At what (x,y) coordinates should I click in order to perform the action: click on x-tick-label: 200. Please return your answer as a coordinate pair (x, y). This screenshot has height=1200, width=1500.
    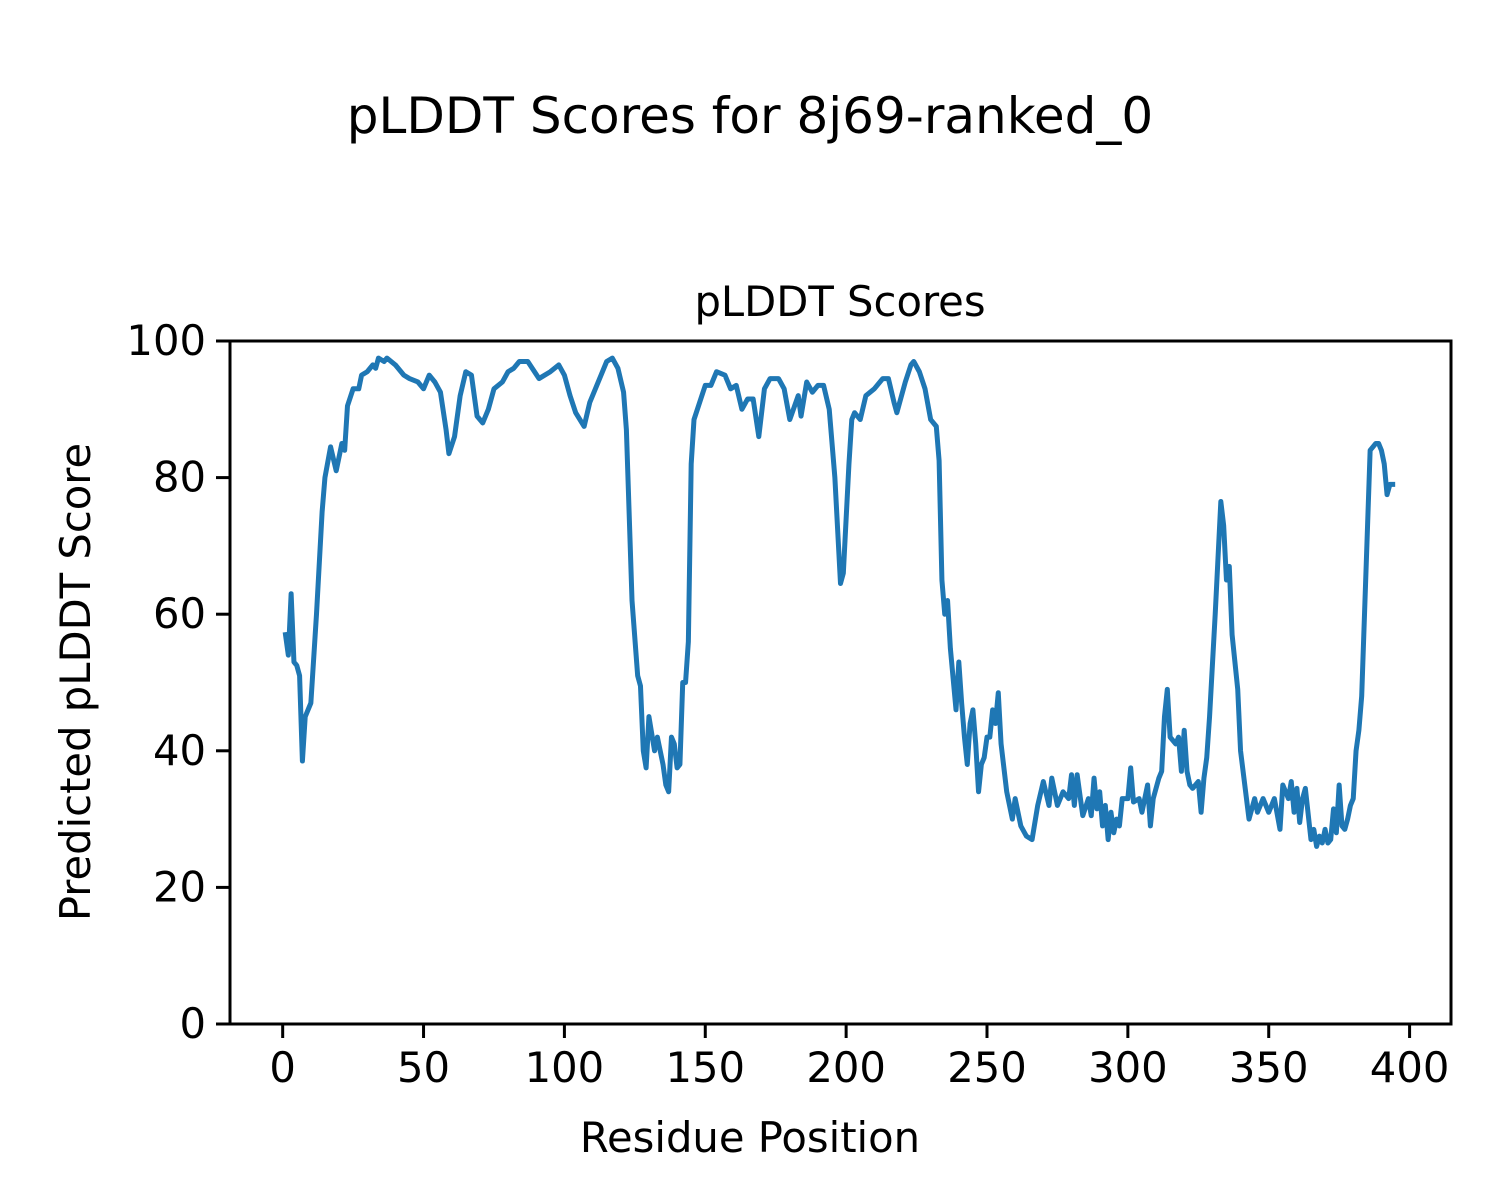
    Looking at the image, I should click on (846, 1067).